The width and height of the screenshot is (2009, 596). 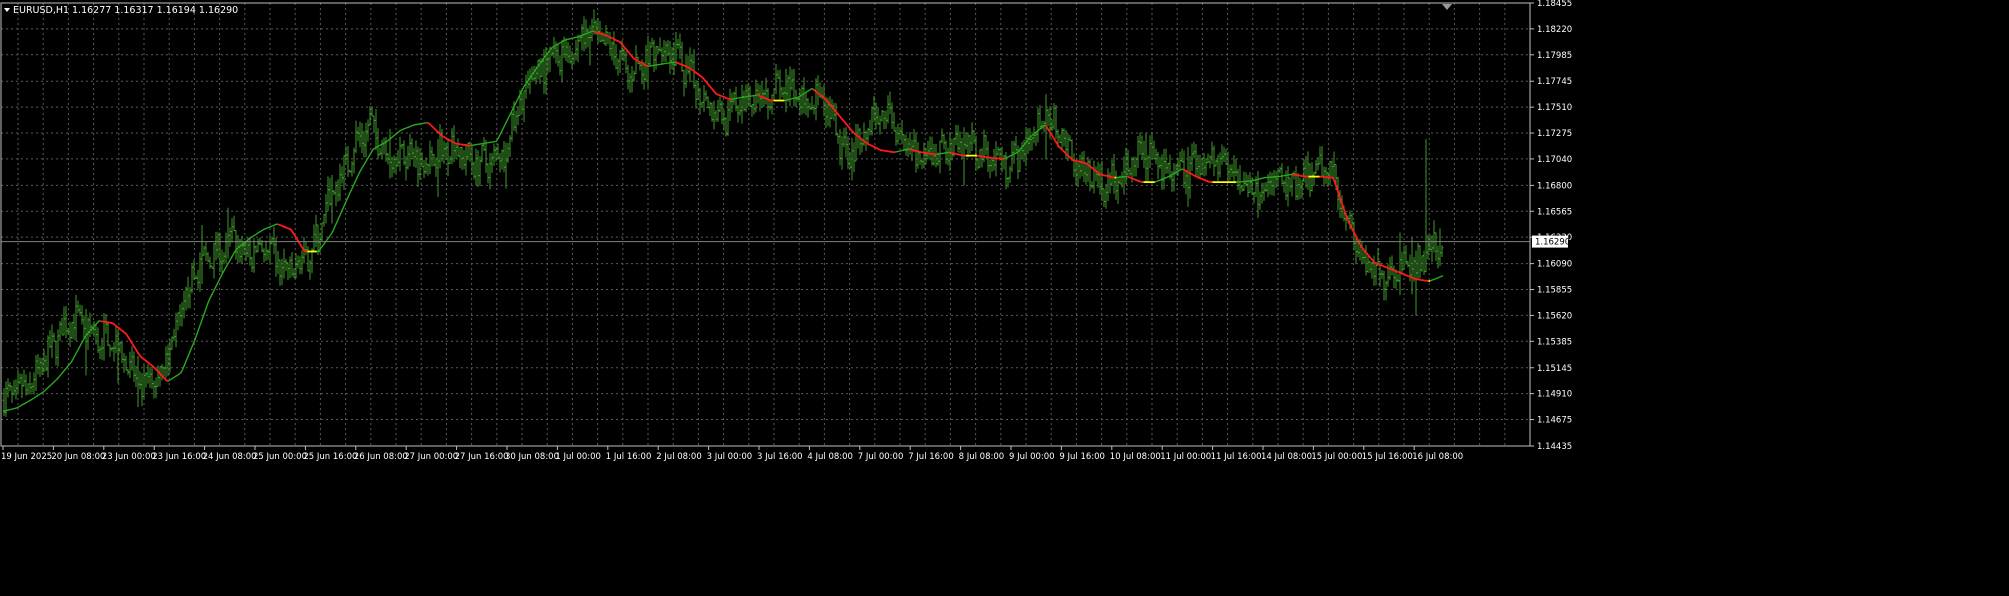 I want to click on ohlc-values: 1.16277 1.16317 1.16194 1.16290, so click(x=155, y=10).